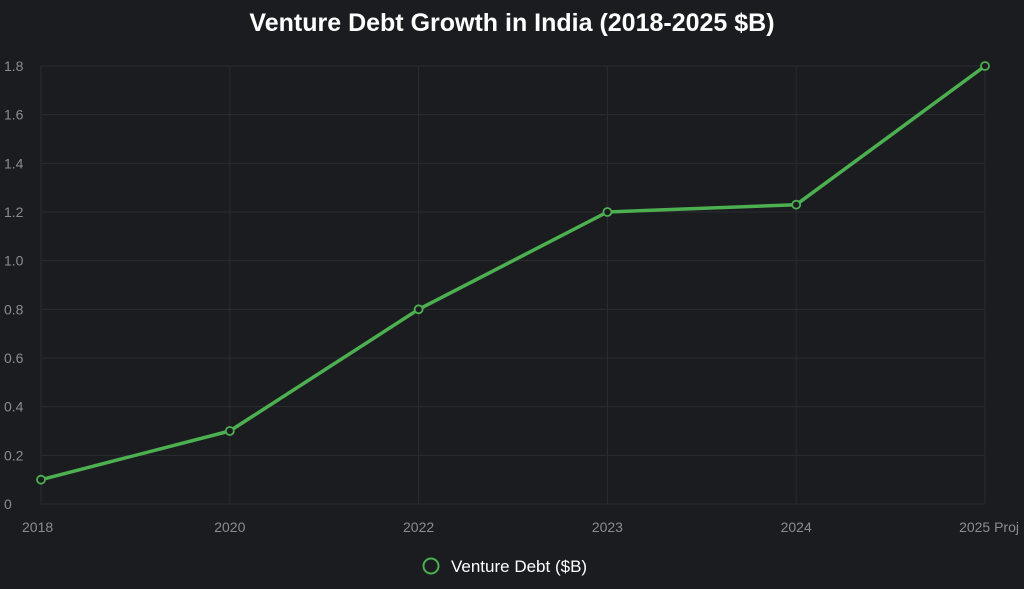 Image resolution: width=1024 pixels, height=589 pixels. I want to click on legend-label: Venture Debt ($B), so click(519, 566).